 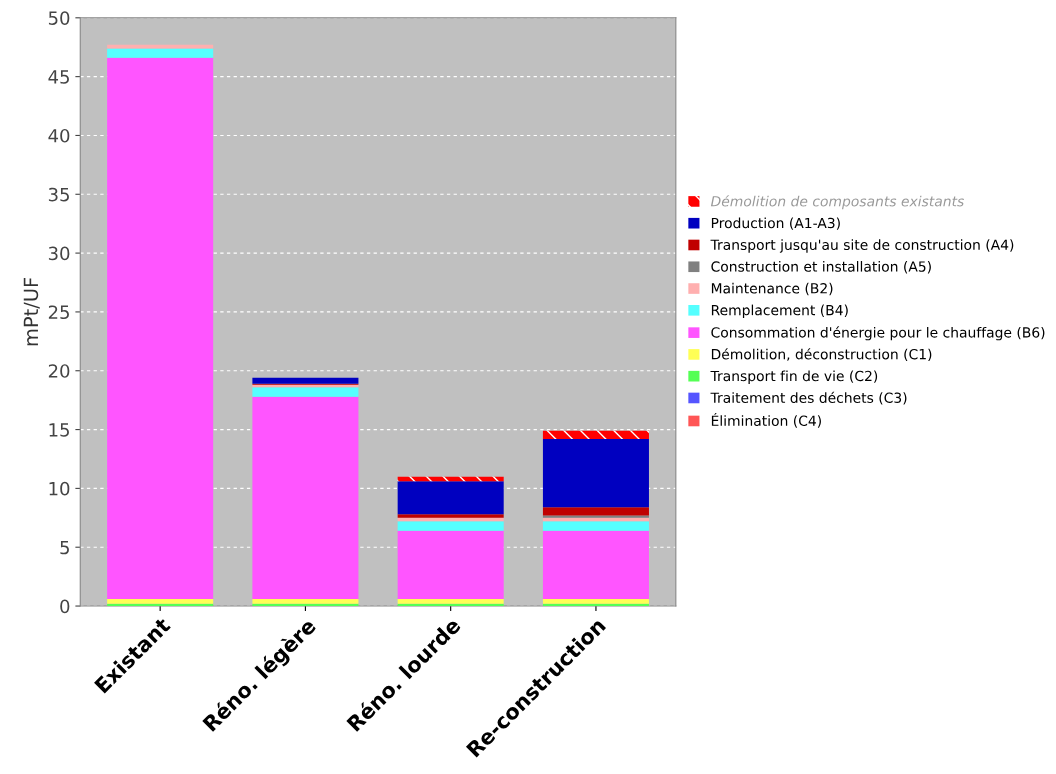 What do you see at coordinates (58, 312) in the screenshot?
I see `y-tick-label: 25` at bounding box center [58, 312].